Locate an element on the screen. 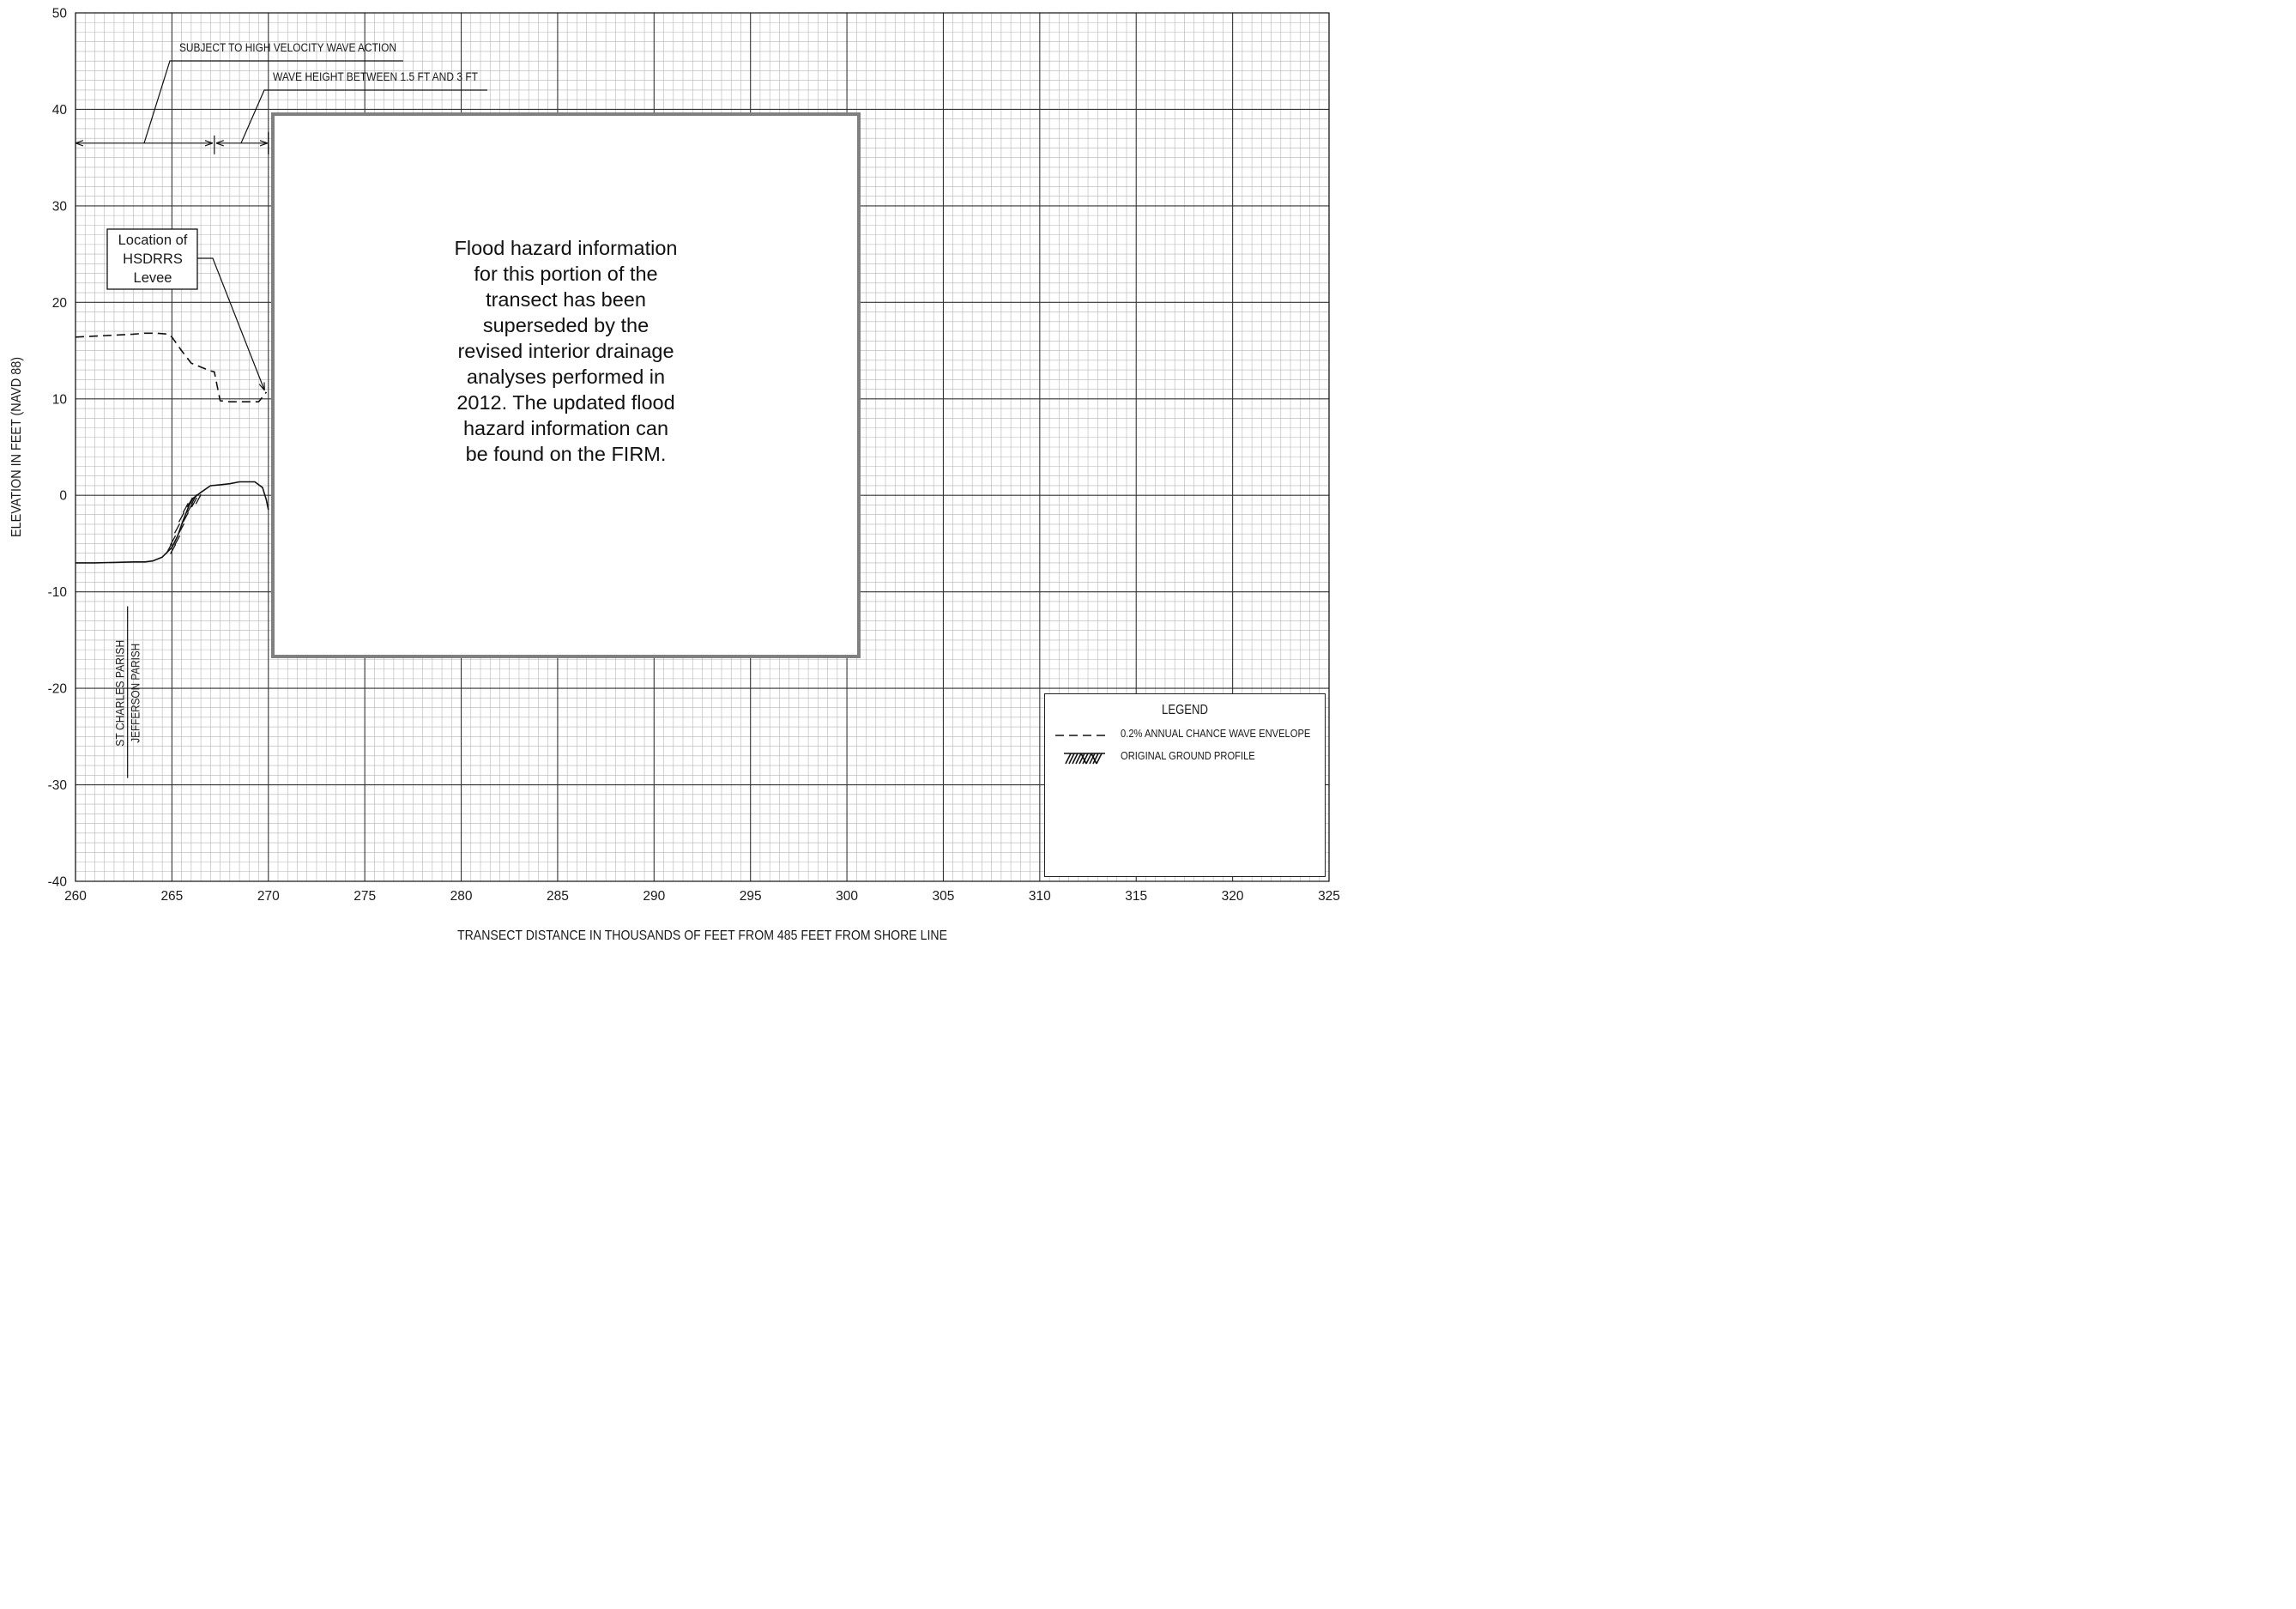  wave-height-zone-label: WAVE HEIGHT BETWEEN 1.5 FT AND 3 FT is located at coordinates (375, 76).